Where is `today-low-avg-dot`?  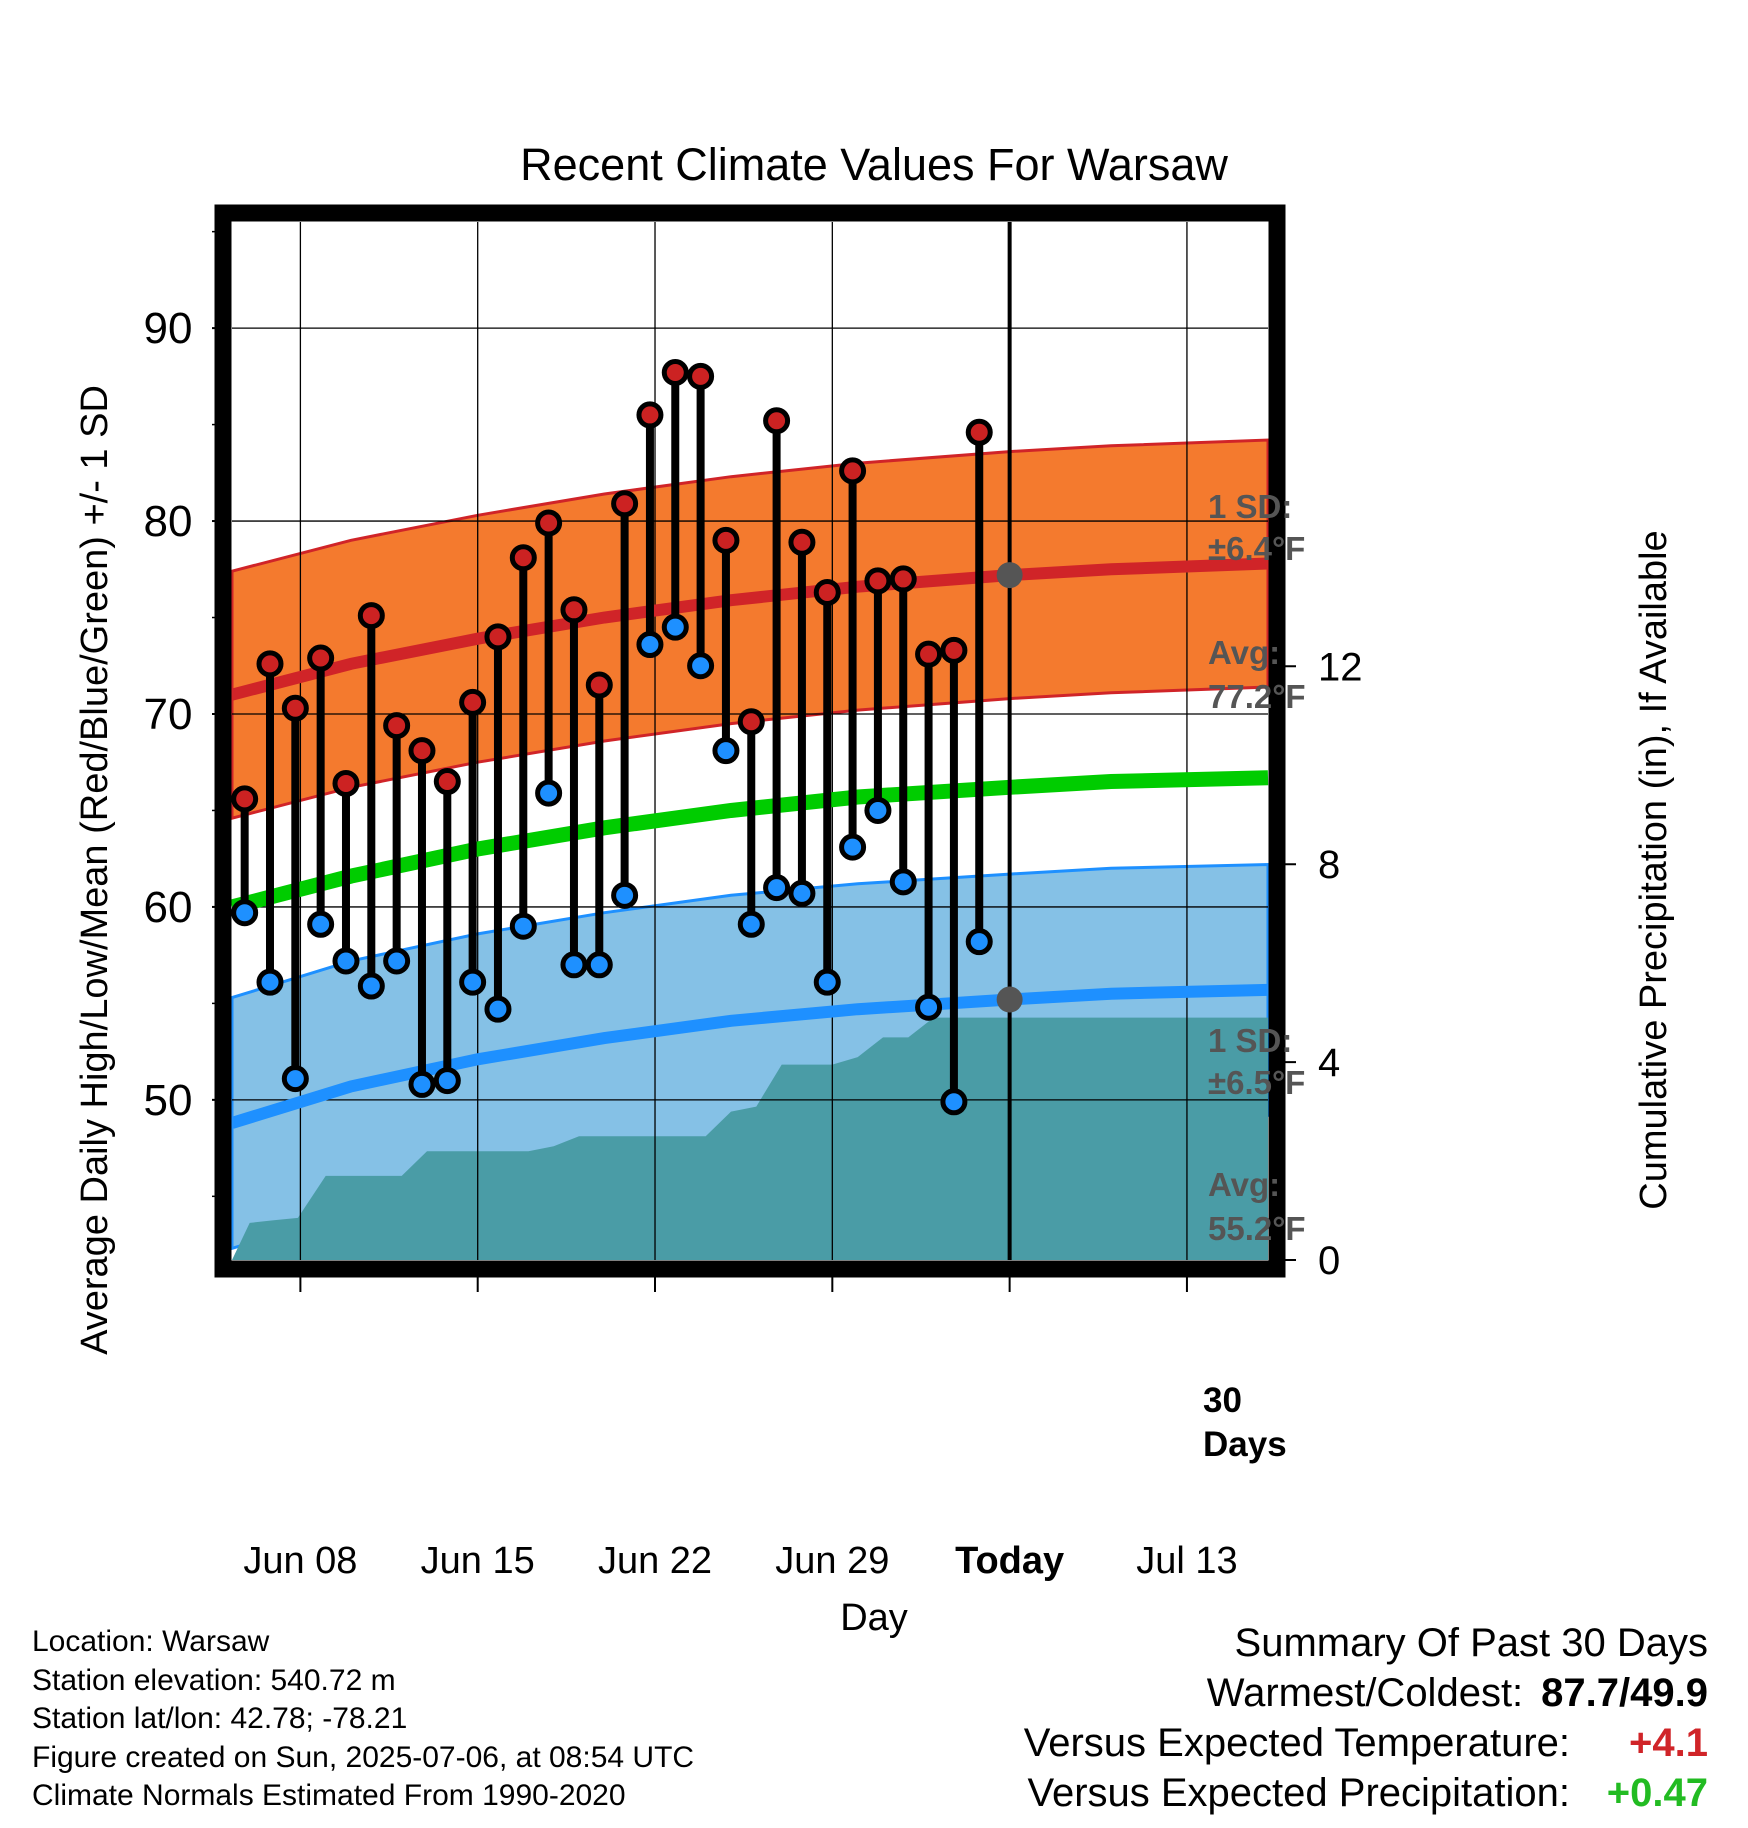
today-low-avg-dot is located at coordinates (1009, 999).